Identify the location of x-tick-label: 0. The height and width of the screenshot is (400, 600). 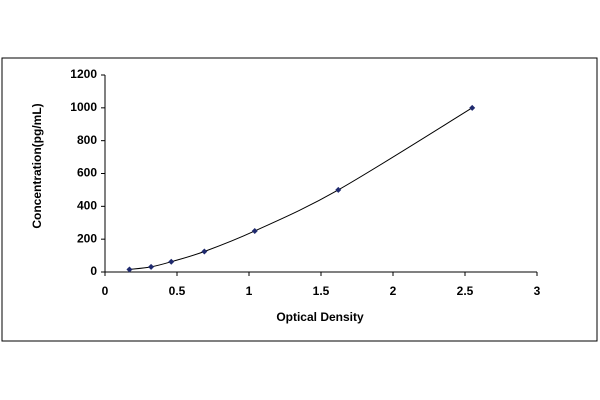
(105, 291).